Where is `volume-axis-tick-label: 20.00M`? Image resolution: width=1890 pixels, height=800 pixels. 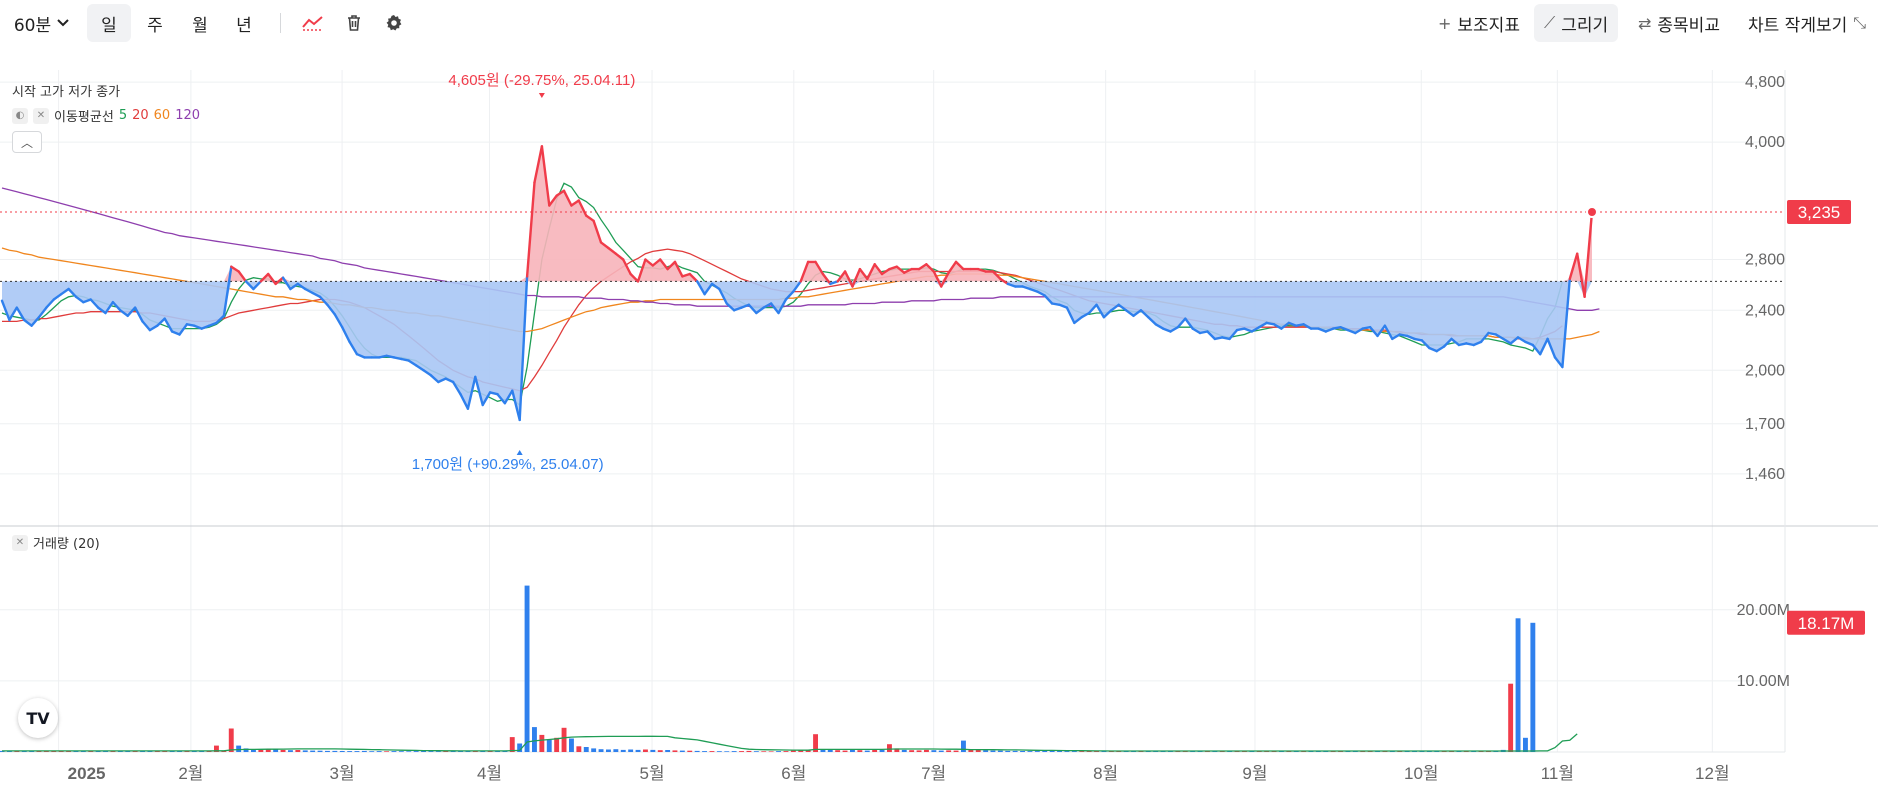
volume-axis-tick-label: 20.00M is located at coordinates (1763, 610).